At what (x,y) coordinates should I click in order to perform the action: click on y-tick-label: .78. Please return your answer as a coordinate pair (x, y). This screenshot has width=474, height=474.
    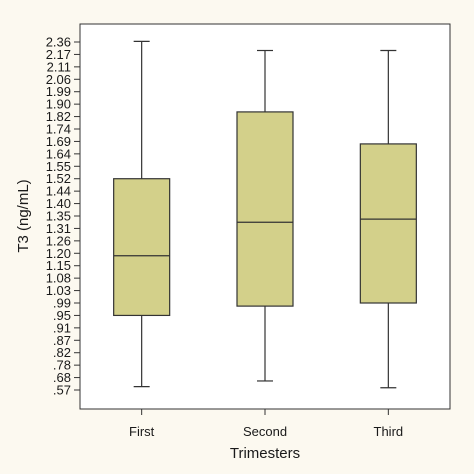
    Looking at the image, I should click on (62, 365).